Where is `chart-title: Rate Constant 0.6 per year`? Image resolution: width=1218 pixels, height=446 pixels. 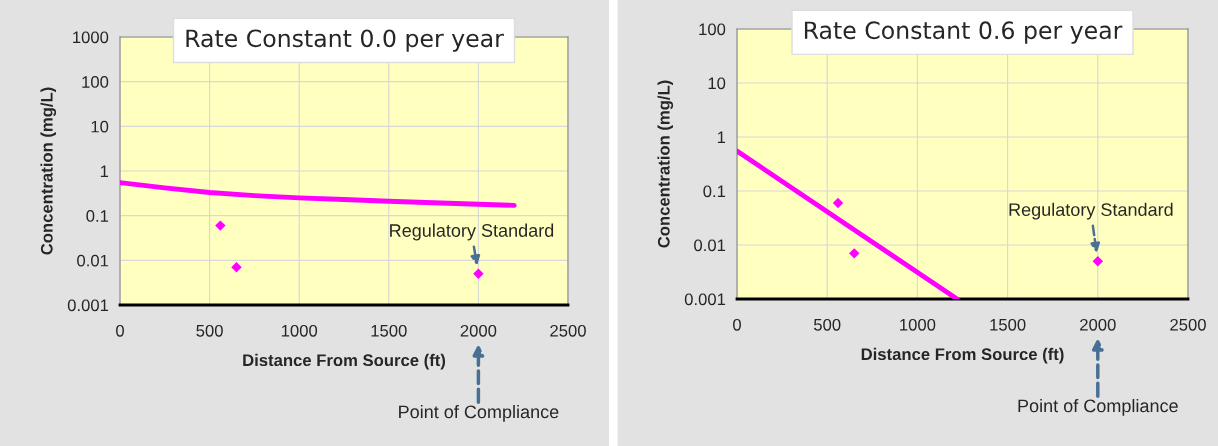 chart-title: Rate Constant 0.6 per year is located at coordinates (963, 32).